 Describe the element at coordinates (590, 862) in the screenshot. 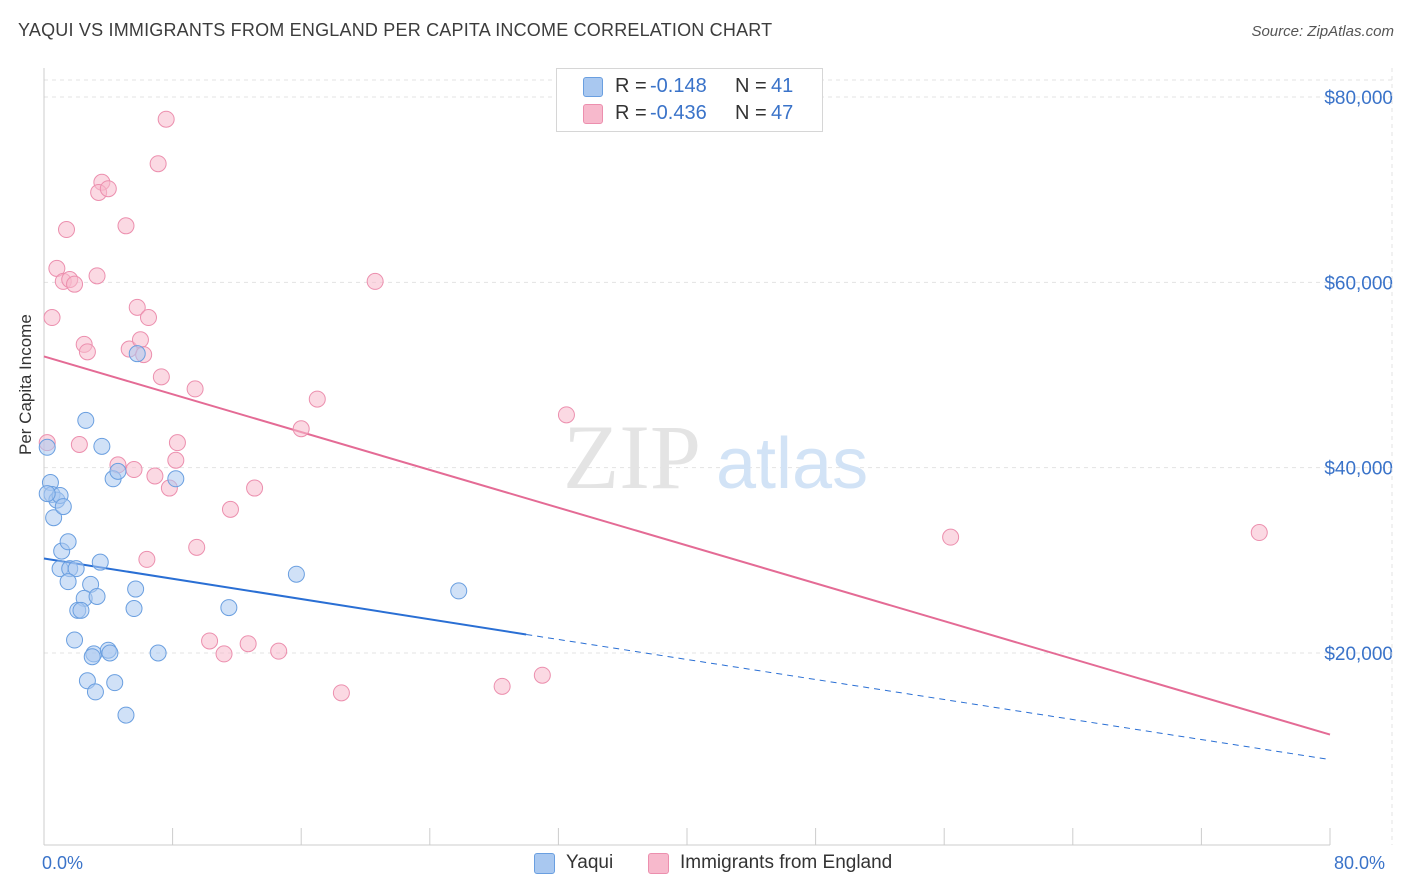

I see `bottom-legend-label-yaqui: Yaqui` at that location.